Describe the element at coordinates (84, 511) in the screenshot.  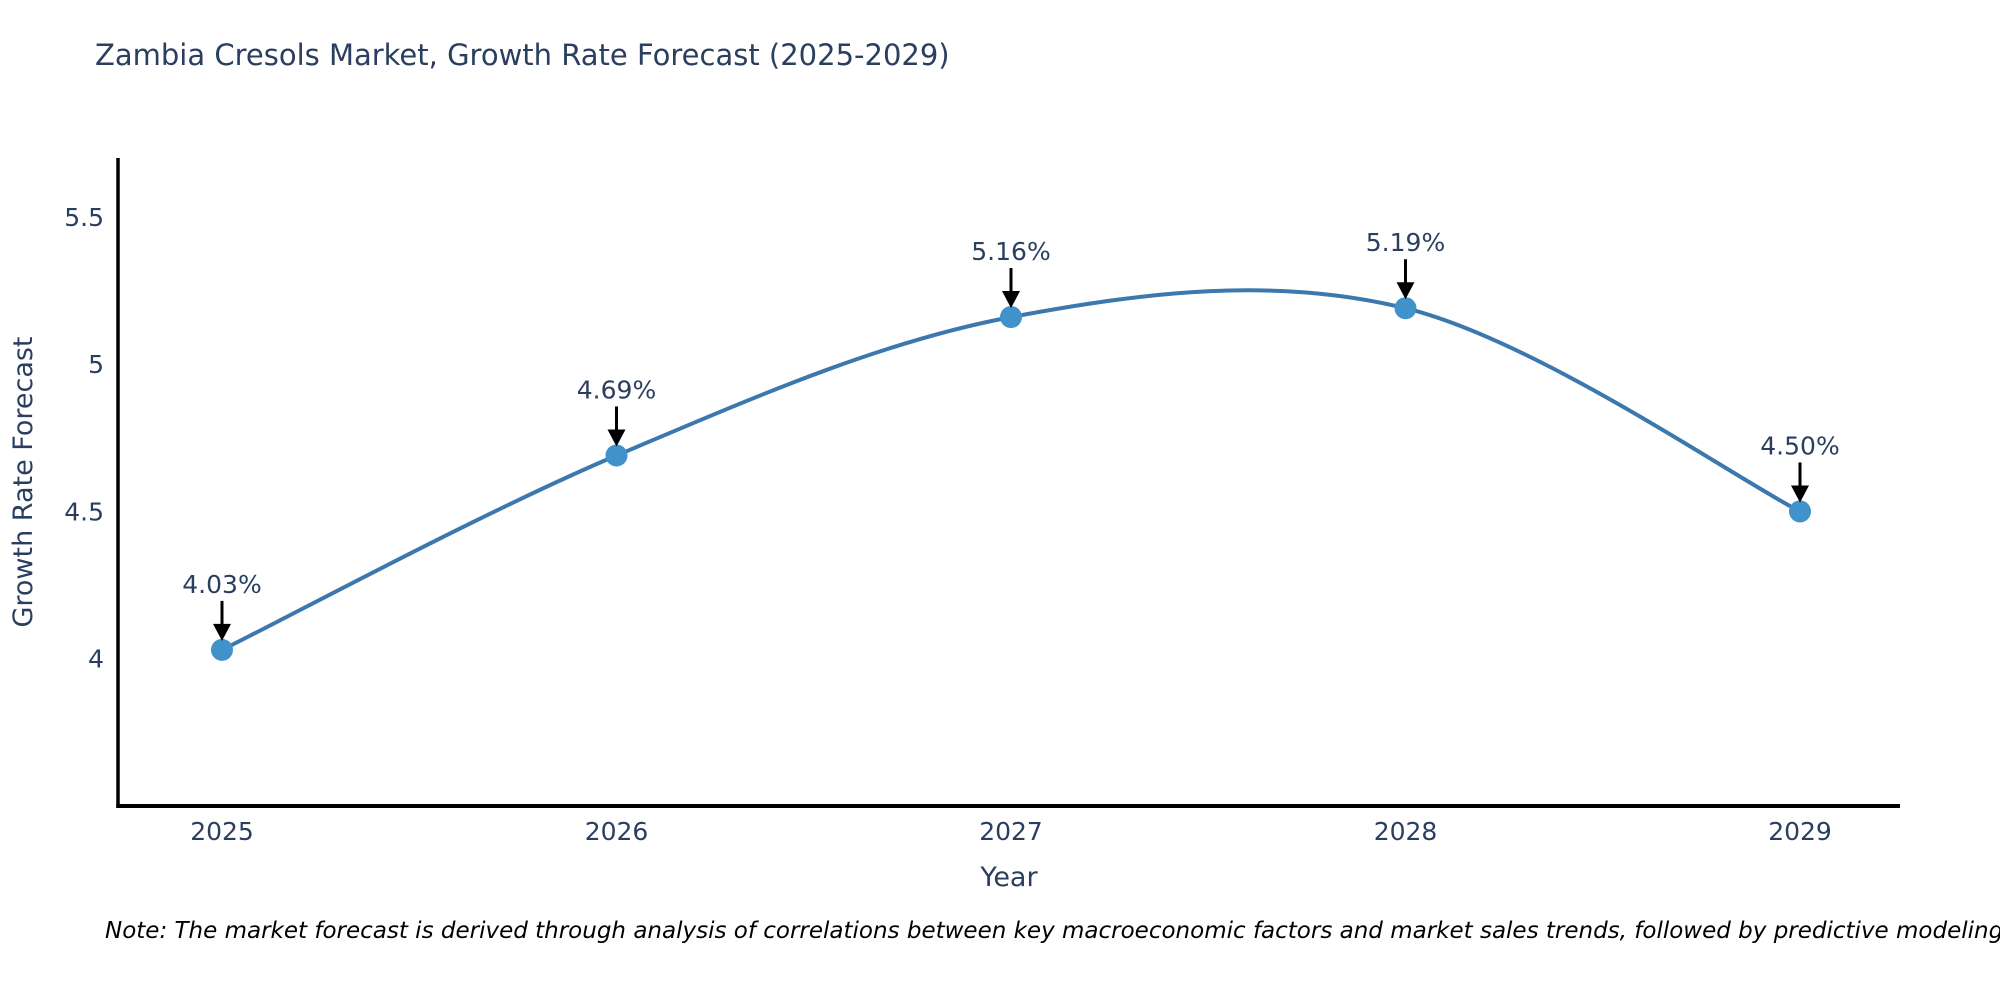
I see `y-tick-label: 4.5` at that location.